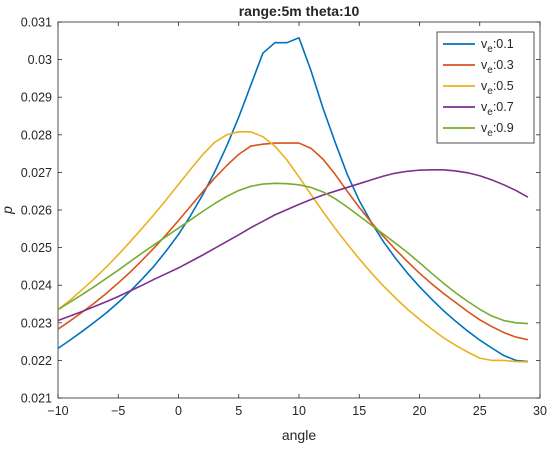  I want to click on x-tick-label: 10, so click(299, 411).